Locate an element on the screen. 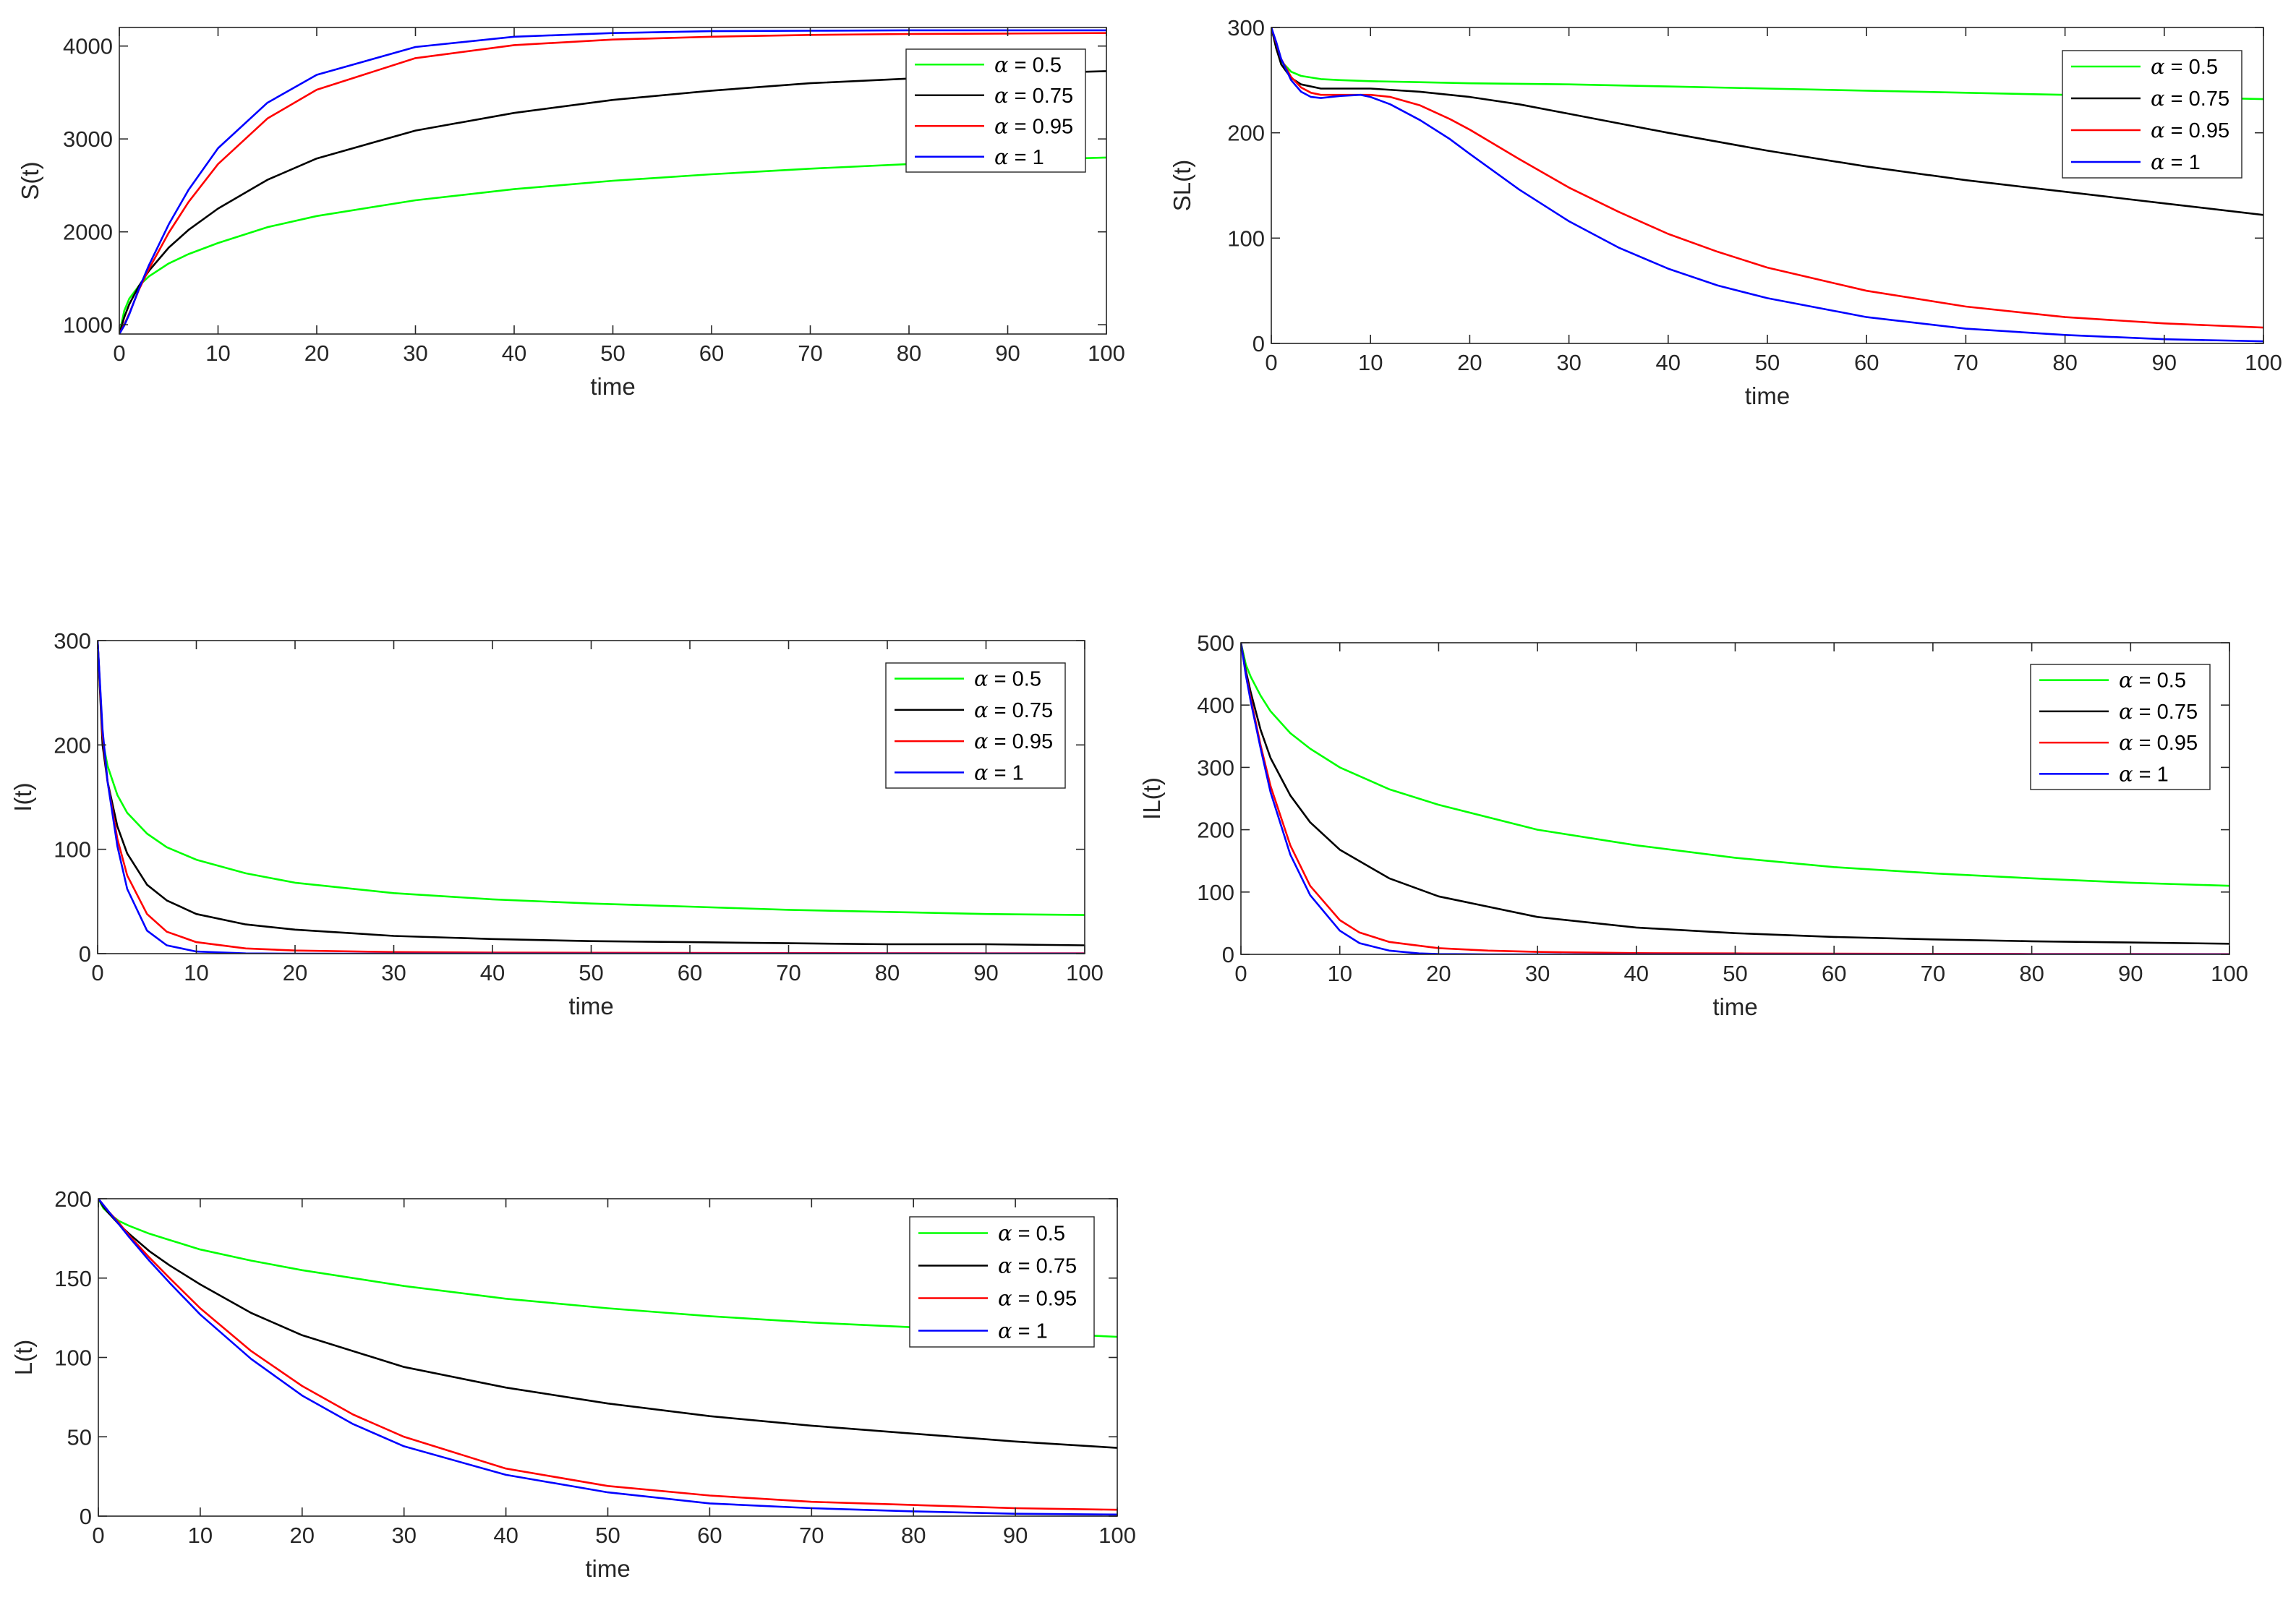 The width and height of the screenshot is (2296, 1600). y-tick-label-SL-3: 300 is located at coordinates (1246, 27).